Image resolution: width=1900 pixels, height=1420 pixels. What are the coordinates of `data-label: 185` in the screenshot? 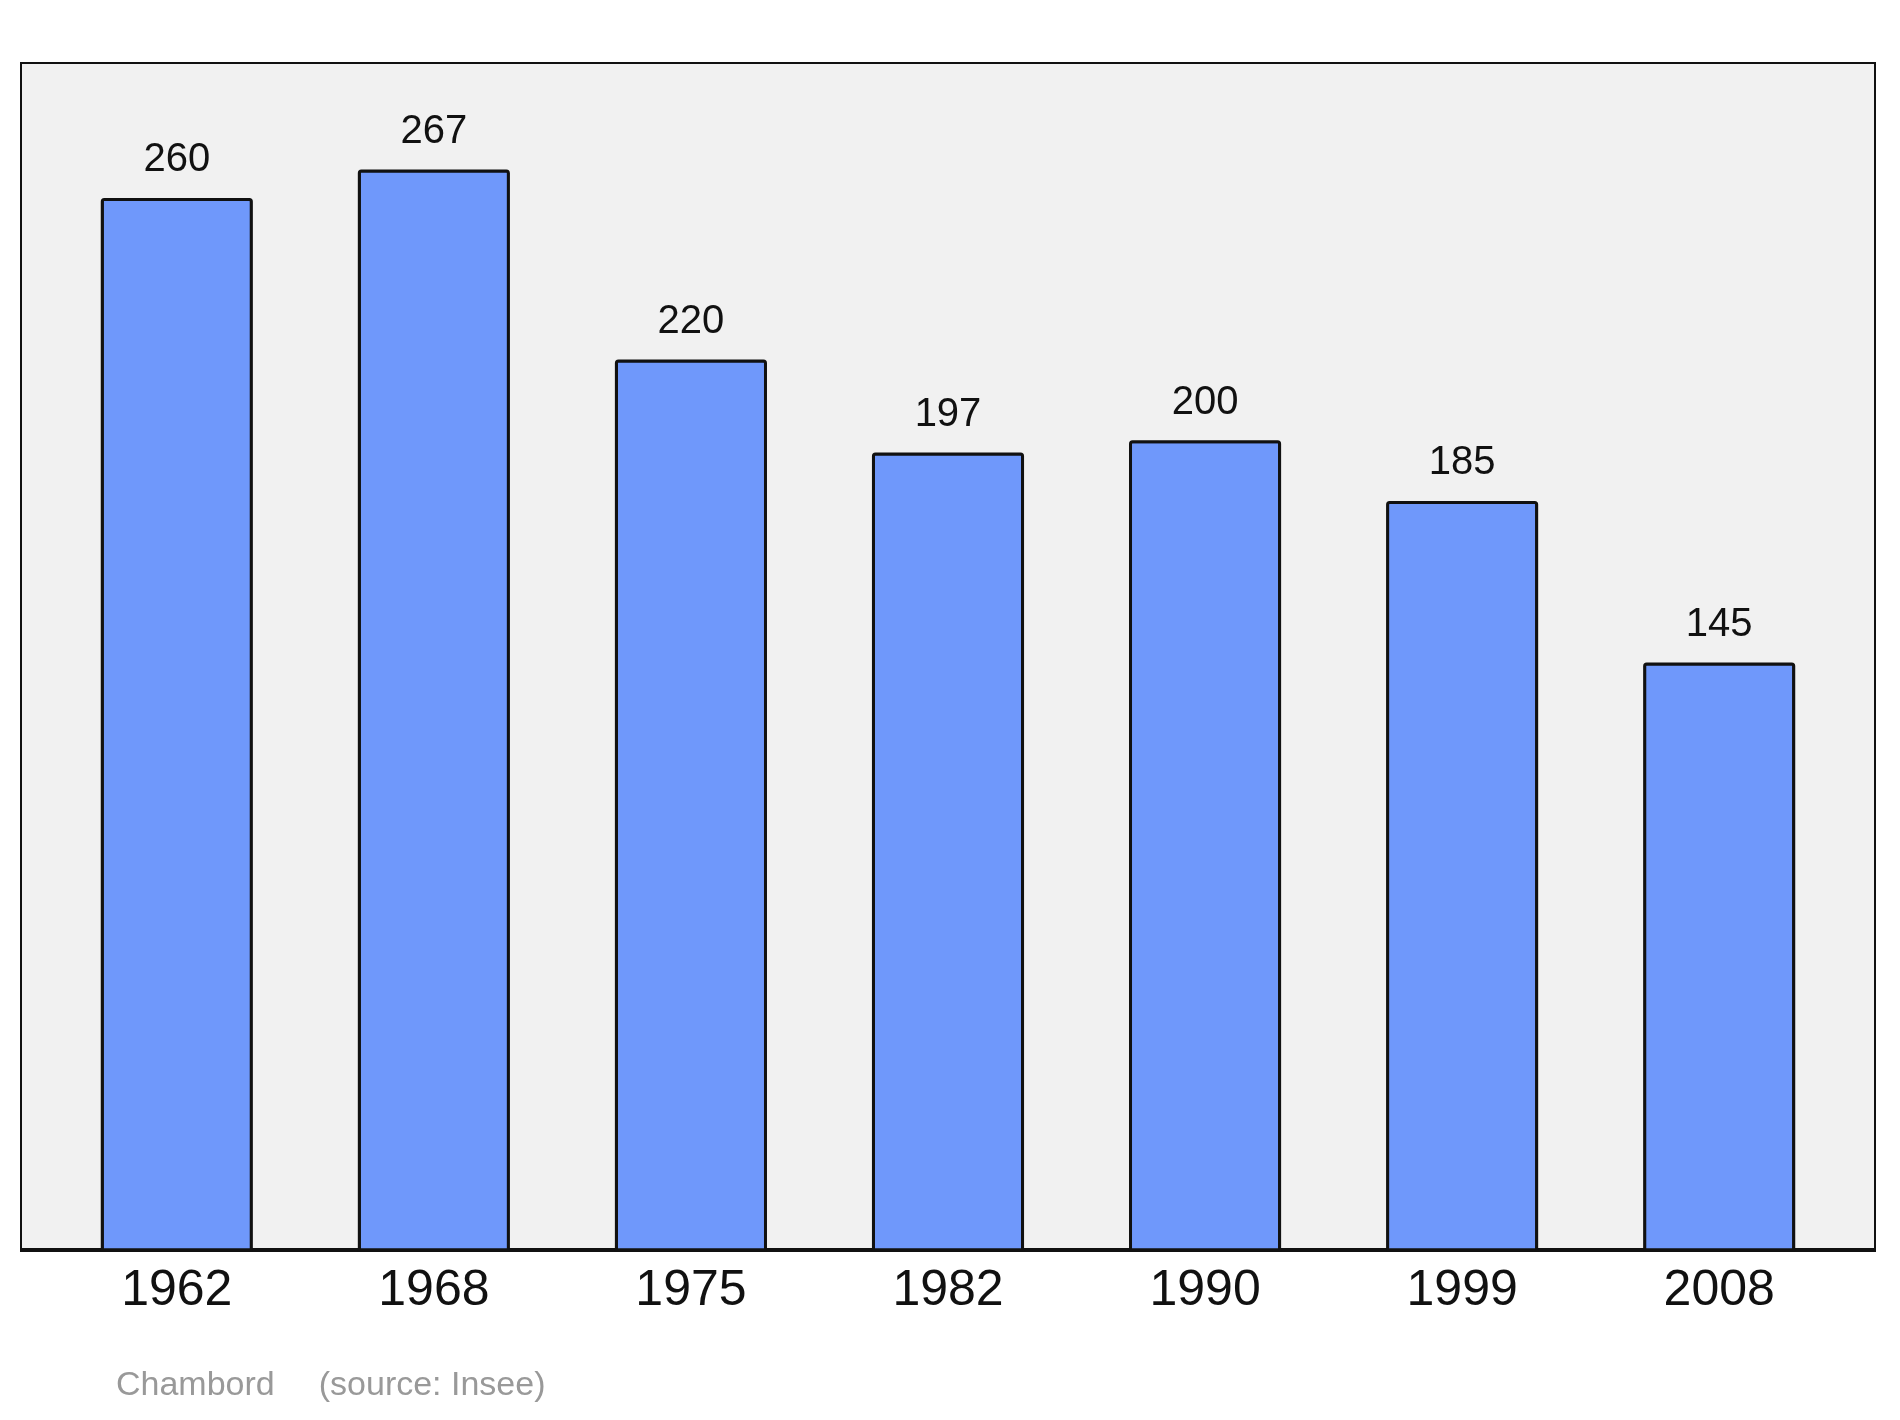 It's located at (1462, 460).